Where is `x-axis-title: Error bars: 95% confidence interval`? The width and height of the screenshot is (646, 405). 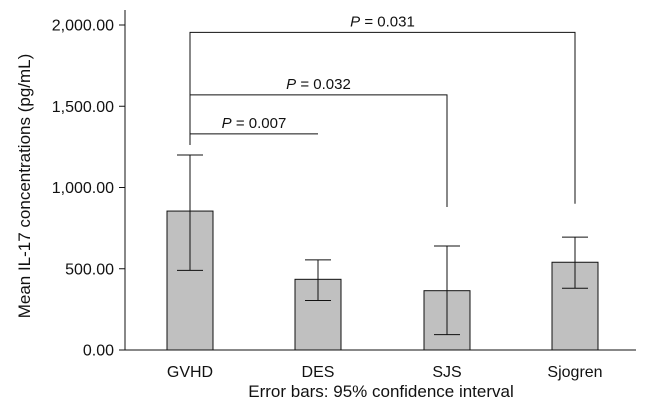 x-axis-title: Error bars: 95% confidence interval is located at coordinates (381, 391).